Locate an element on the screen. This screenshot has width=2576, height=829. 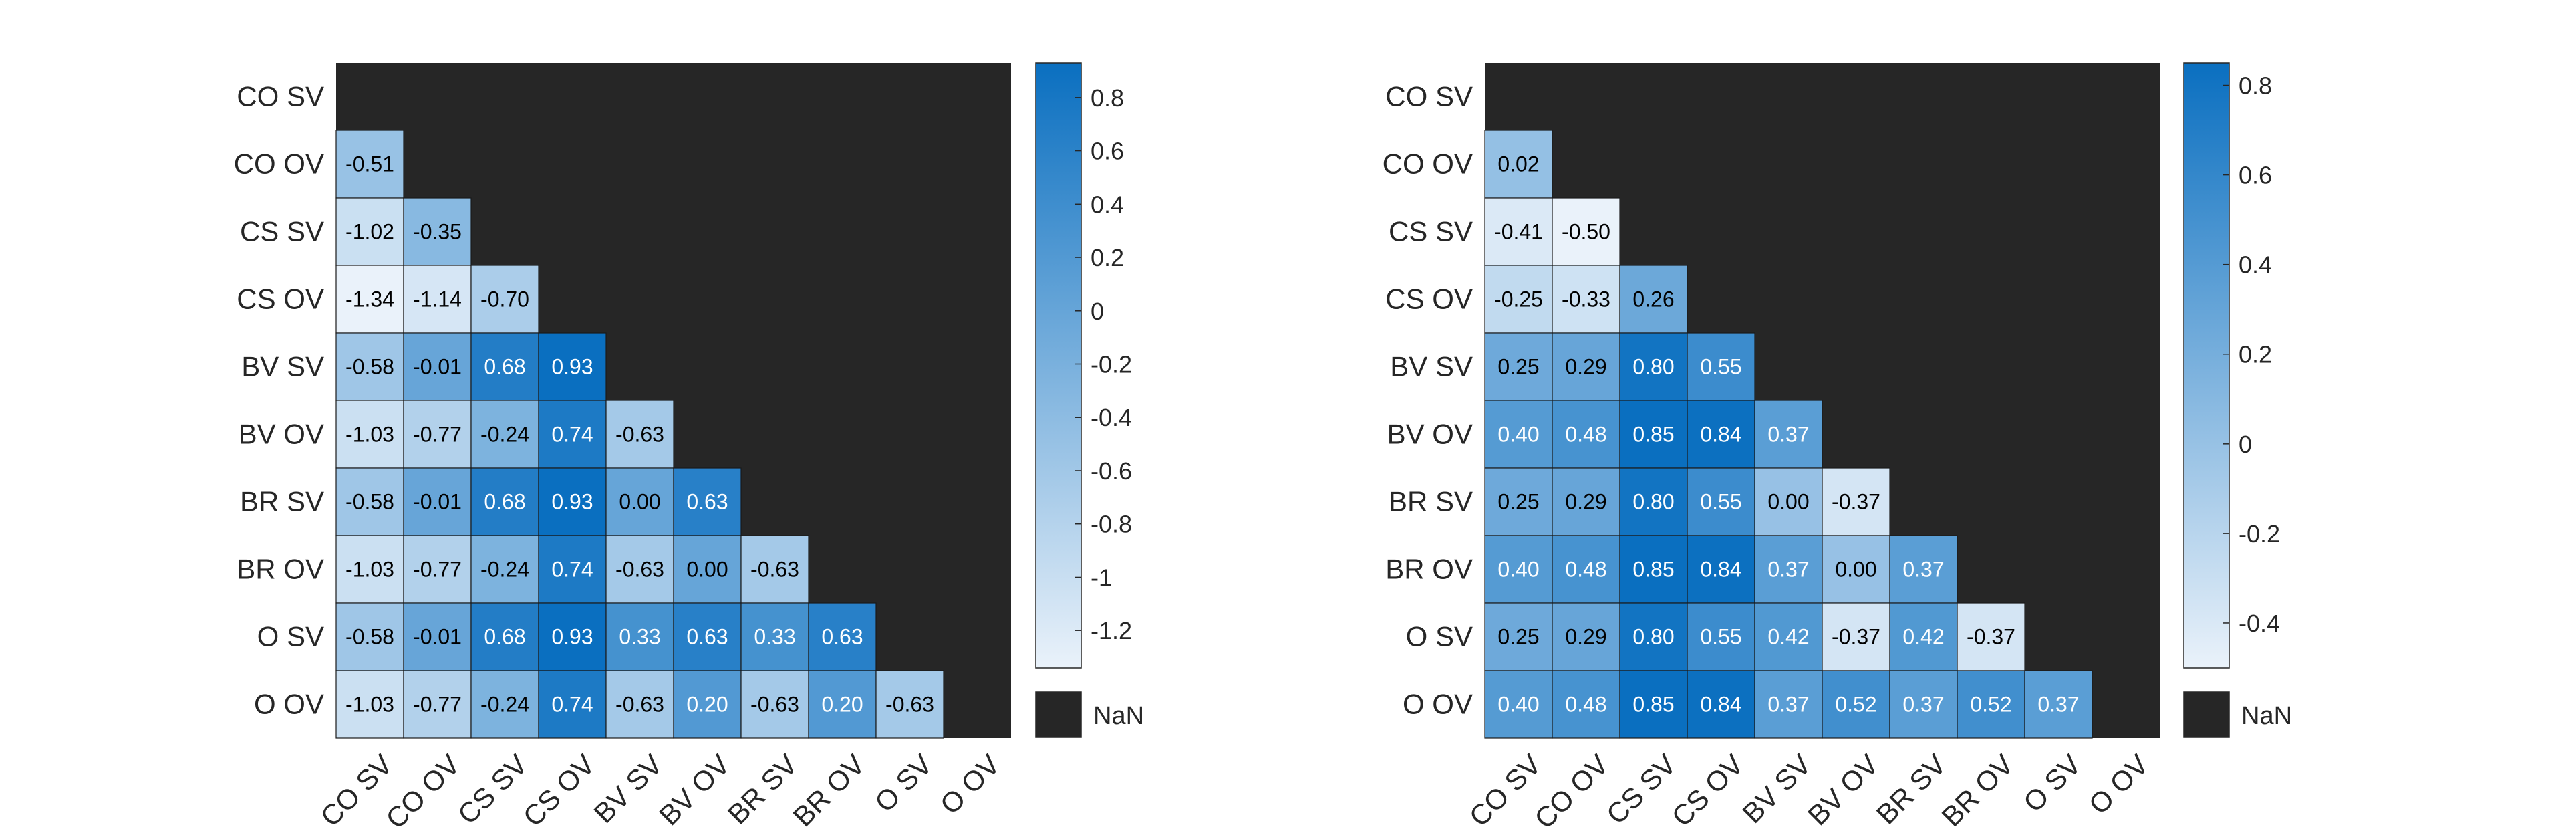
row-label: O SV is located at coordinates (290, 637).